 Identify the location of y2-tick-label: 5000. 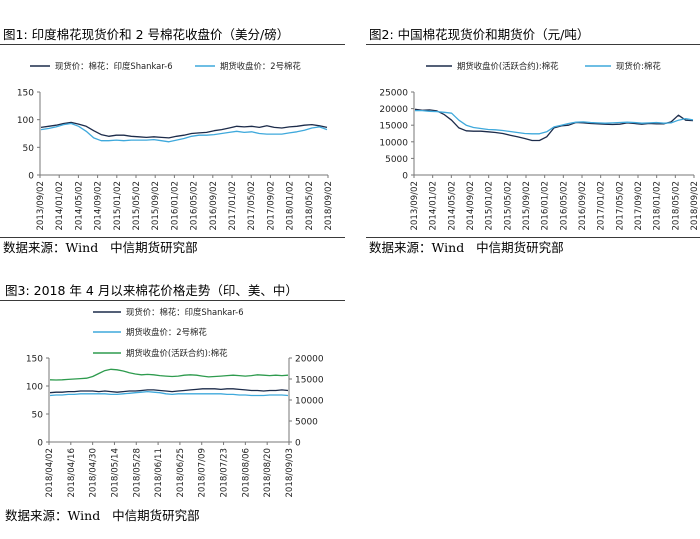
(306, 423).